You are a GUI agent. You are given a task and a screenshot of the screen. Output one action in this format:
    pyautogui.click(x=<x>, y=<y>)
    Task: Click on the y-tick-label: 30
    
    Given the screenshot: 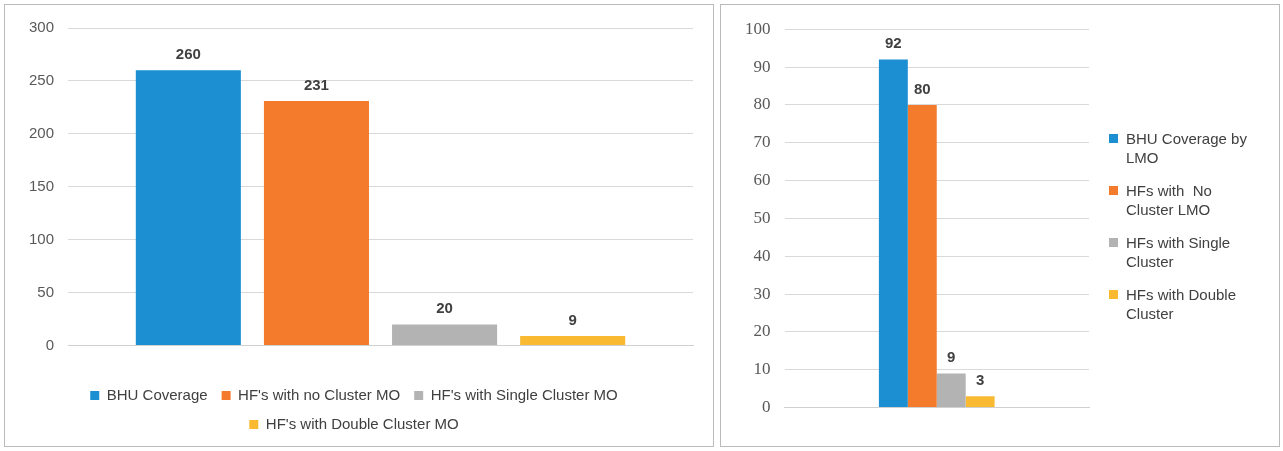 What is the action you would take?
    pyautogui.click(x=762, y=293)
    